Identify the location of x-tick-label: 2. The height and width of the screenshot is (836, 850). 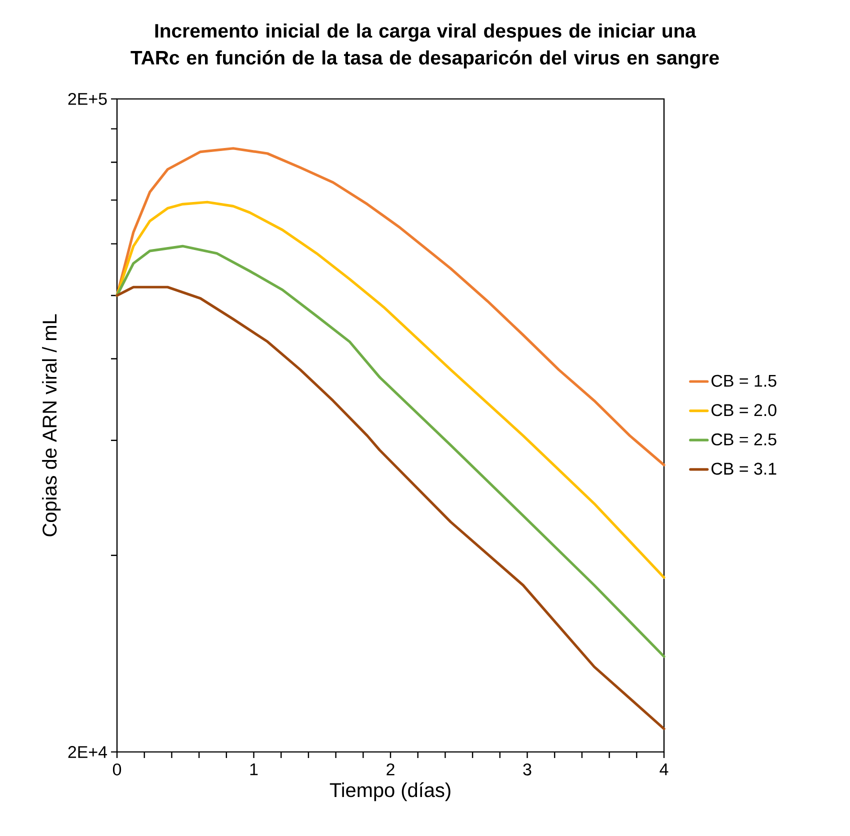
(390, 769).